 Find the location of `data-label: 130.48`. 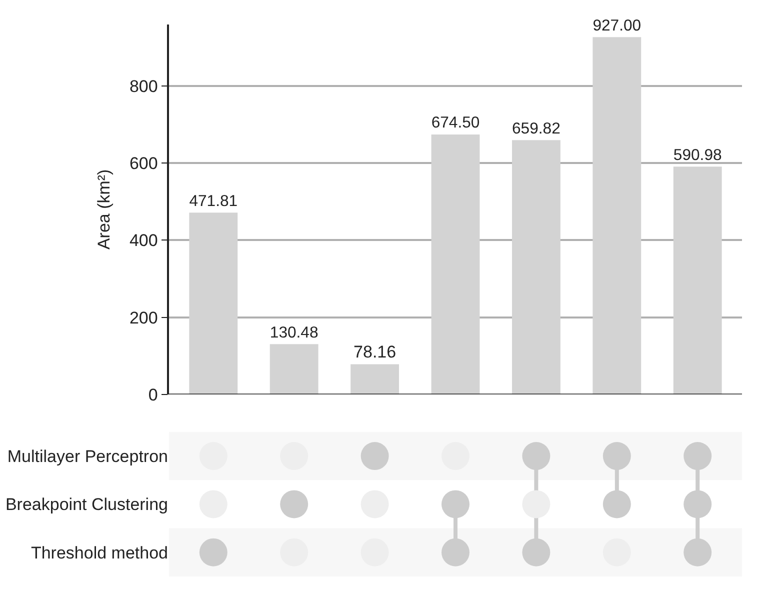

data-label: 130.48 is located at coordinates (294, 333).